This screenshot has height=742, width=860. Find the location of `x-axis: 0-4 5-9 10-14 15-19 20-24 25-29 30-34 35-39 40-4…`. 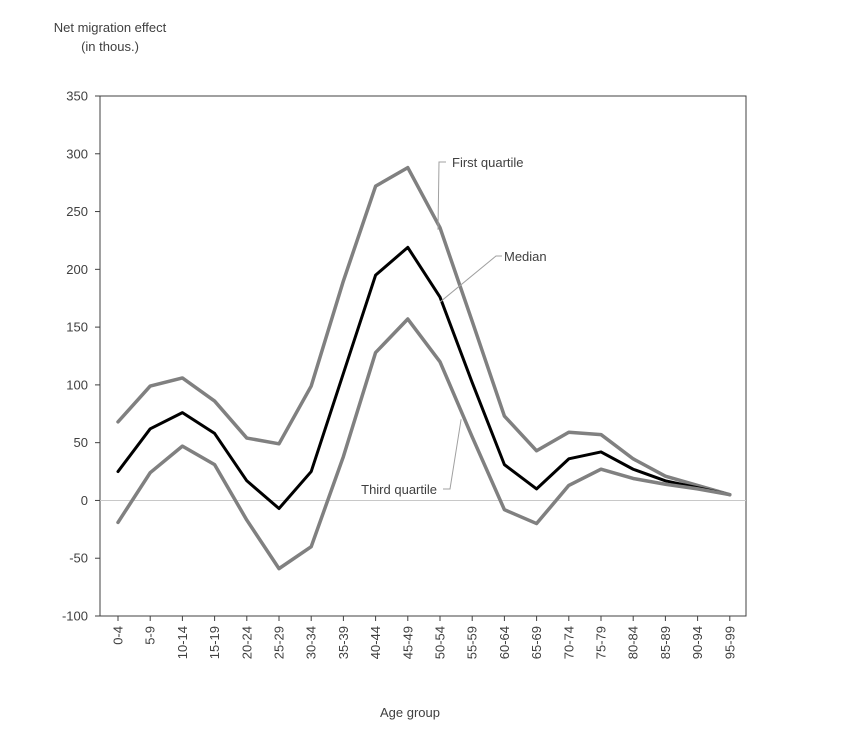

x-axis: 0-4 5-9 10-14 15-19 20-24 25-29 30-34 35-39 40-4… is located at coordinates (424, 637).